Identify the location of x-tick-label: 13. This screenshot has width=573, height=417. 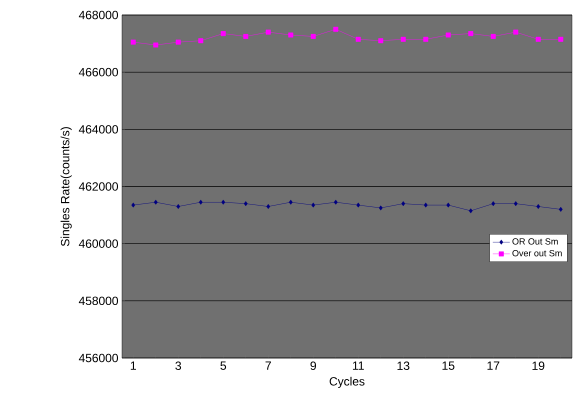
(404, 366).